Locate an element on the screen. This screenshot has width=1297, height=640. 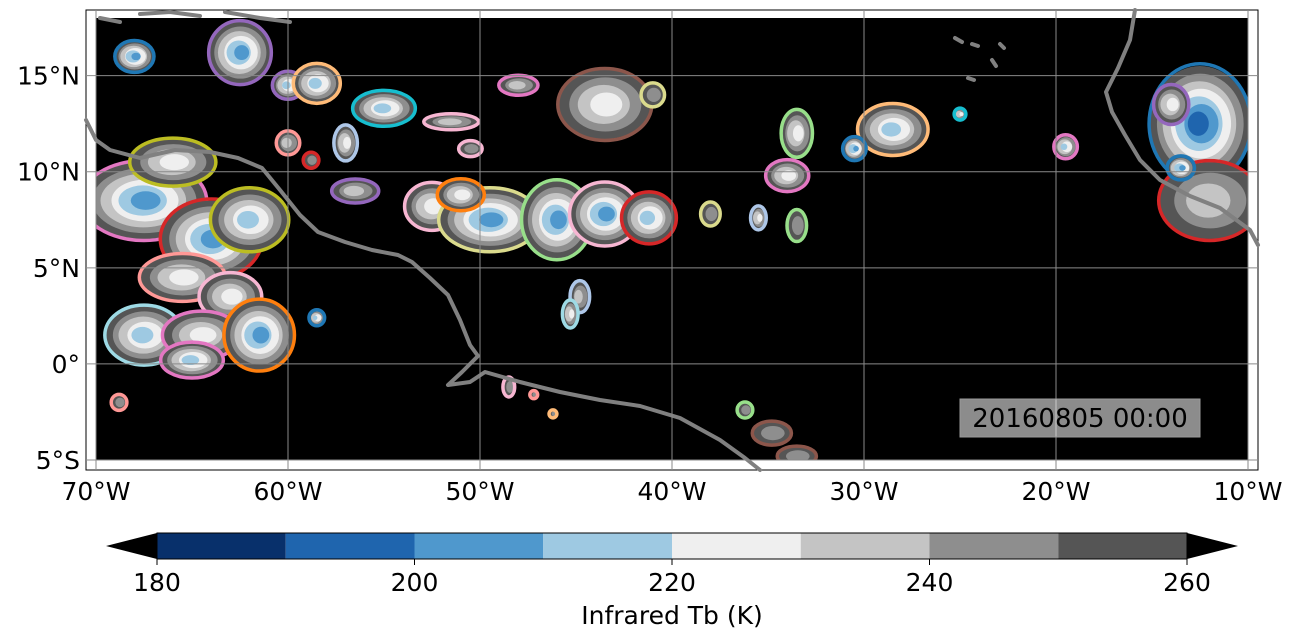
lon-tick-label: 70°W is located at coordinates (95, 491).